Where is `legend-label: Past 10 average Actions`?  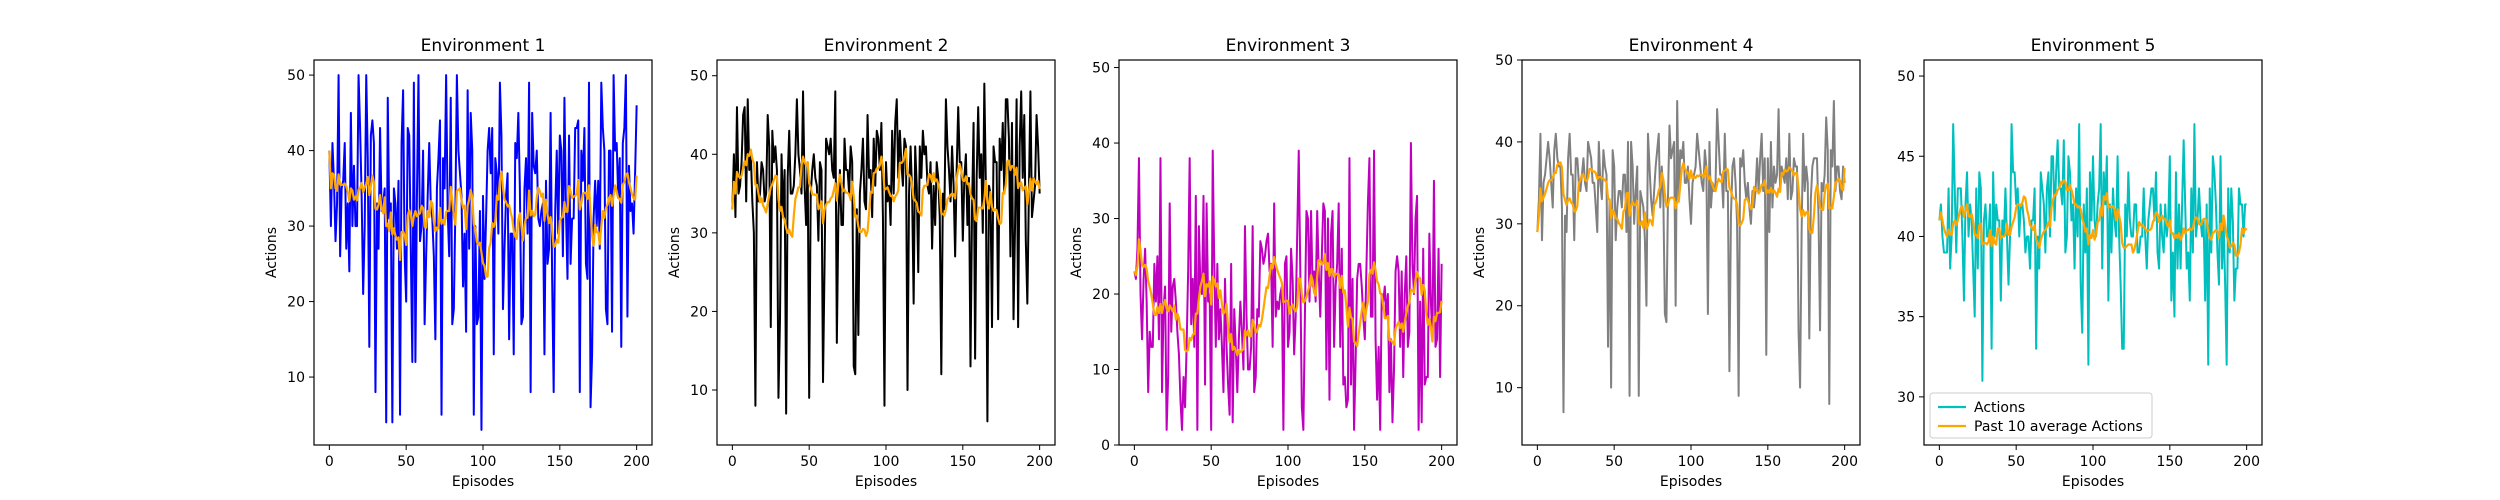 legend-label: Past 10 average Actions is located at coordinates (2058, 427).